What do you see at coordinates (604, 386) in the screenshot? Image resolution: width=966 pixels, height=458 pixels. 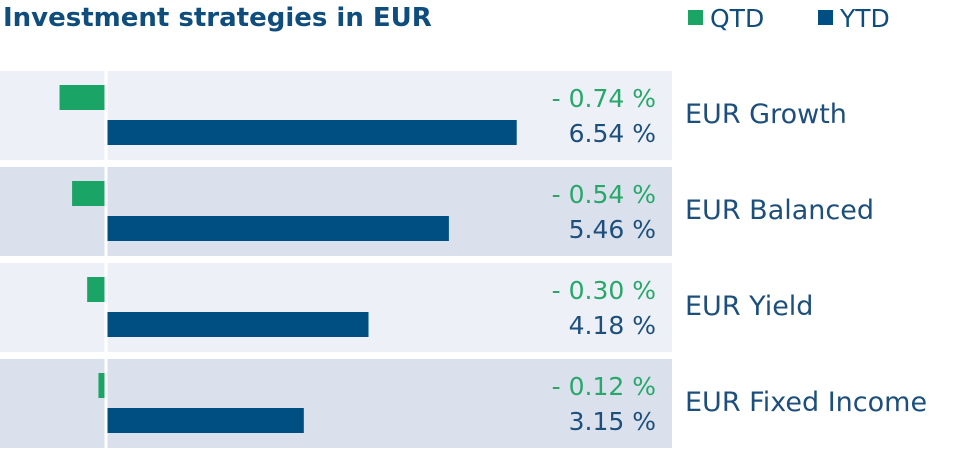 I see `data-label-qtd-eur-fixed-income: - 0.12 %` at bounding box center [604, 386].